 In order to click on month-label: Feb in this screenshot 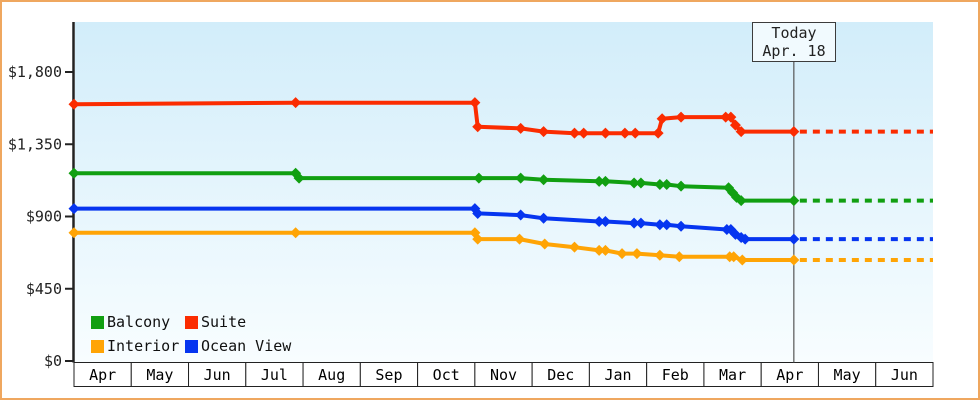, I will do `click(675, 375)`.